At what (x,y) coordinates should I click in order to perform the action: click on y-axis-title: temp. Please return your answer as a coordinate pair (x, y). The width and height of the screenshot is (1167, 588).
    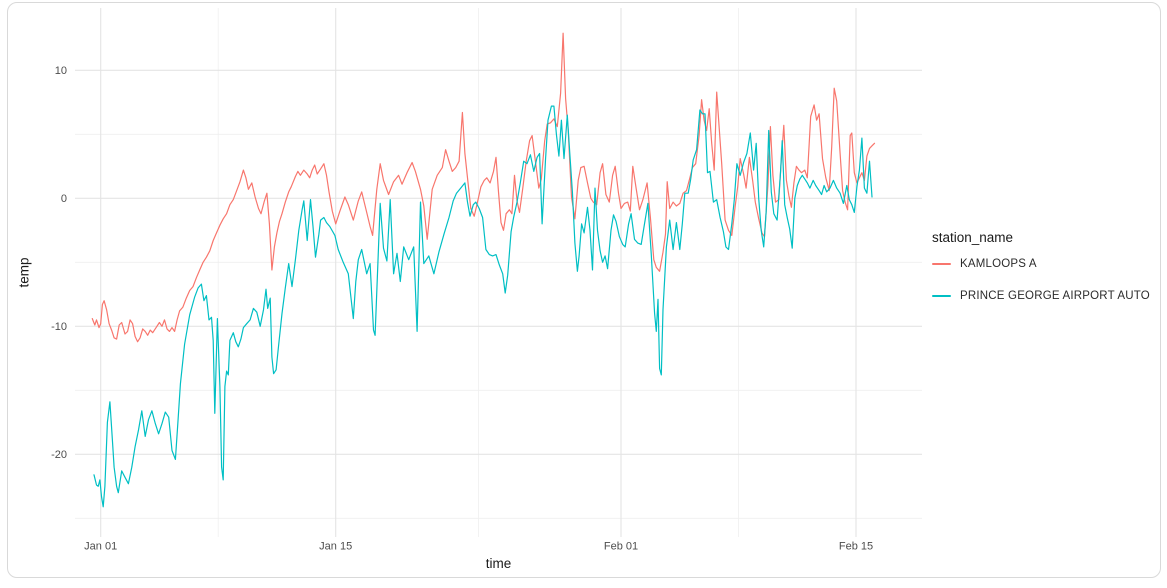
    Looking at the image, I should click on (24, 272).